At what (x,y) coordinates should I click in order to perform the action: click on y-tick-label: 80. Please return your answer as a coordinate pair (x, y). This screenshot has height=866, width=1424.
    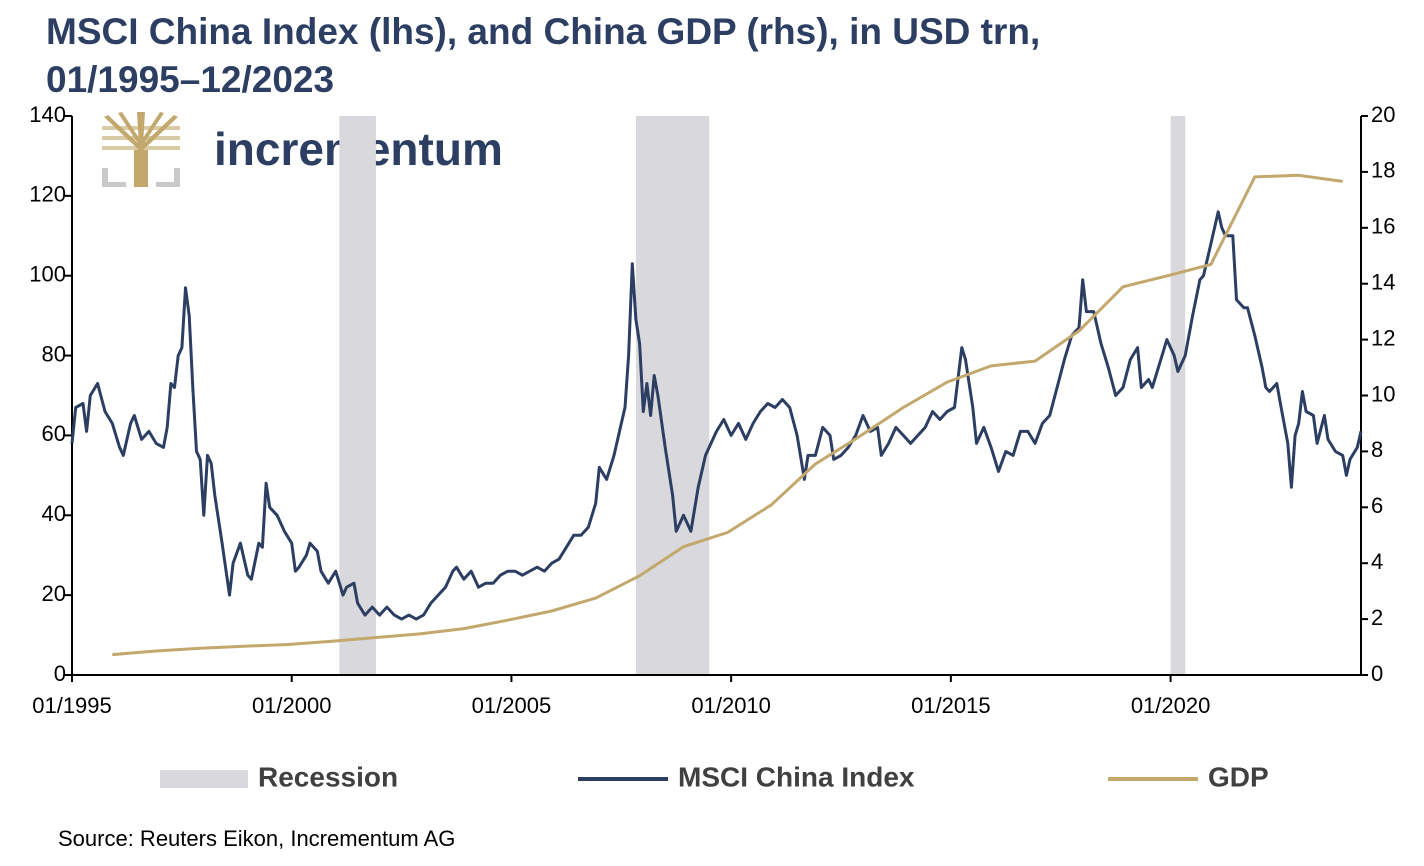
    Looking at the image, I should click on (54, 353).